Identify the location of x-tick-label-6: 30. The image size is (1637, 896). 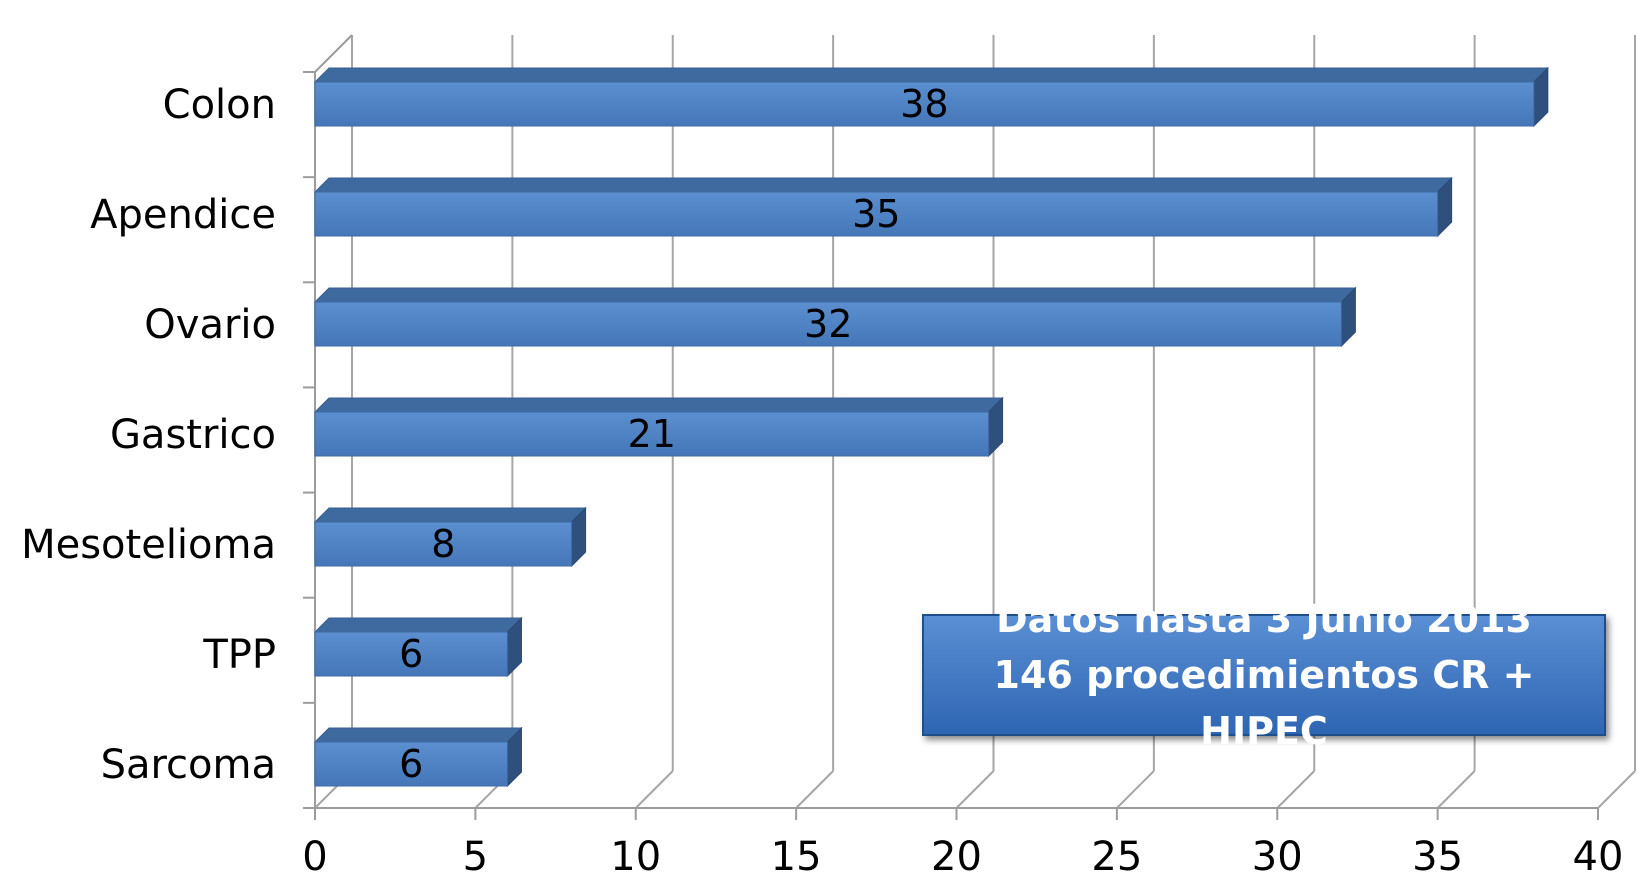
(1277, 857).